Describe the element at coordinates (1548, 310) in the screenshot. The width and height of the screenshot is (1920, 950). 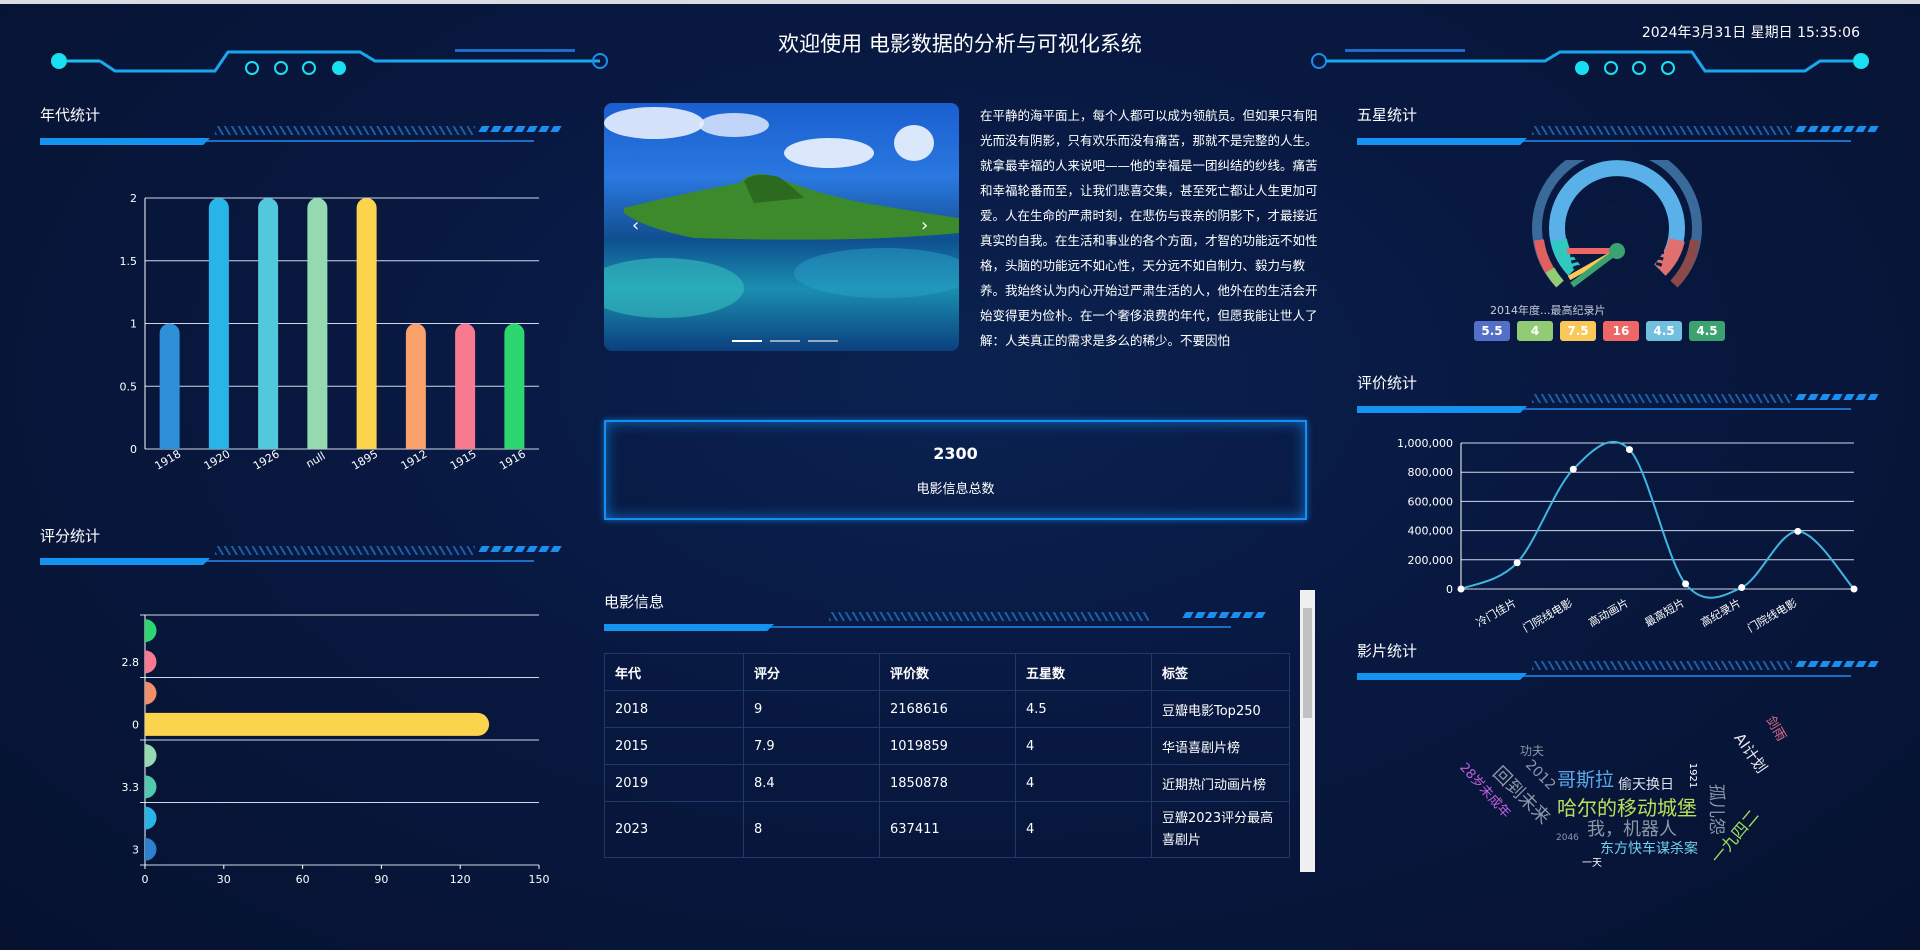
I see `gauge-legend-text: 2014年度...最高纪录片` at that location.